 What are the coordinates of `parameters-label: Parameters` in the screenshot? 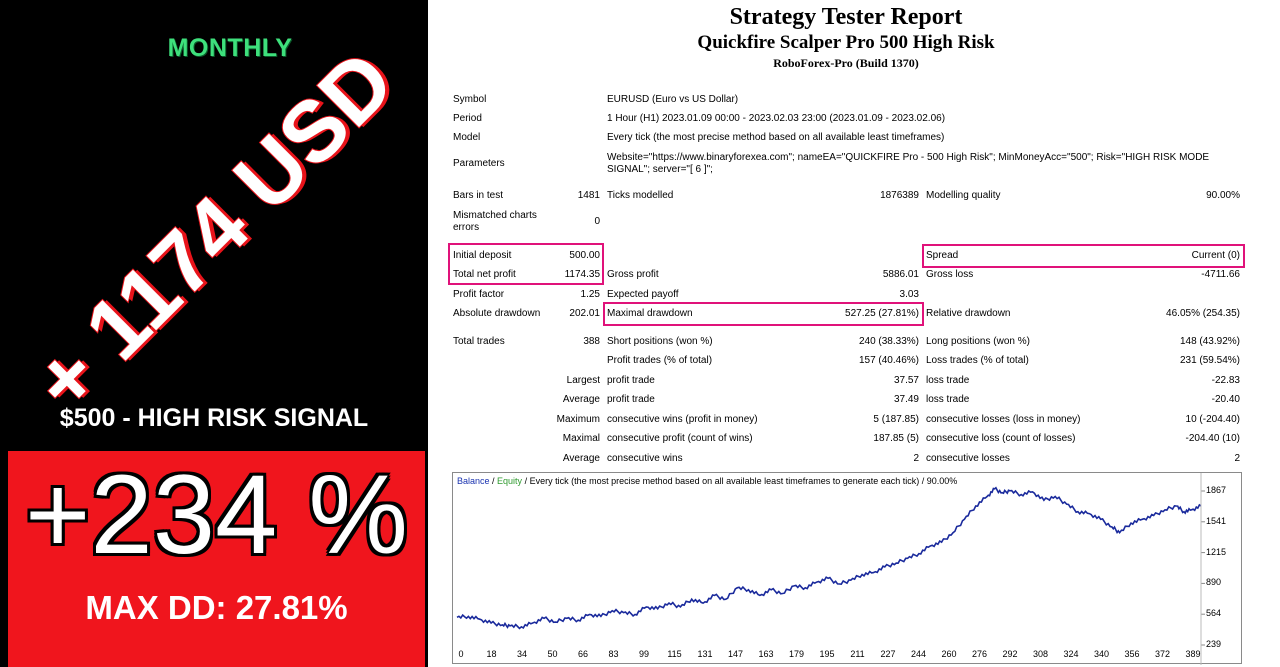 It's located at (479, 163).